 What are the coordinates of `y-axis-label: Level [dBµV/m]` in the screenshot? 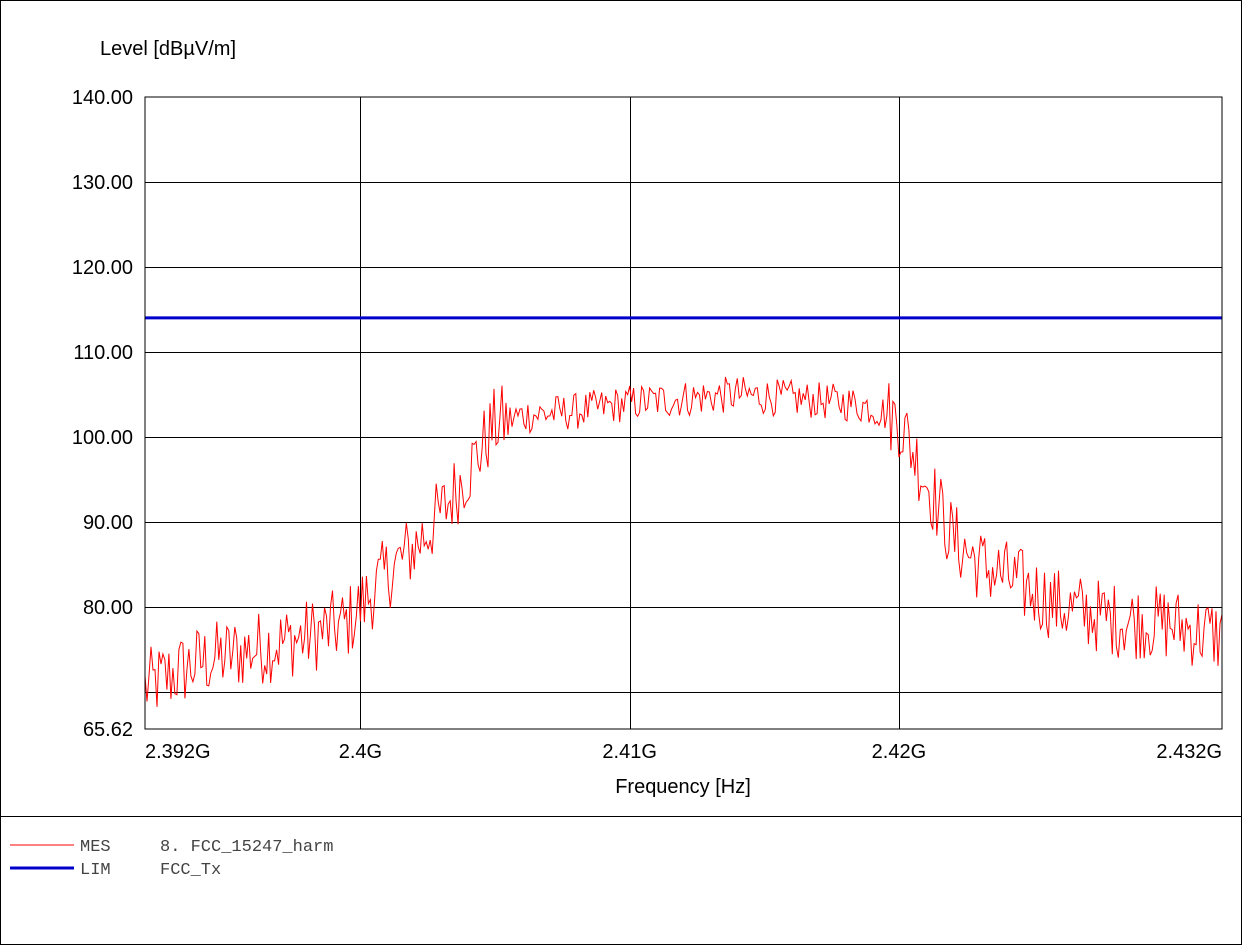 It's located at (168, 49).